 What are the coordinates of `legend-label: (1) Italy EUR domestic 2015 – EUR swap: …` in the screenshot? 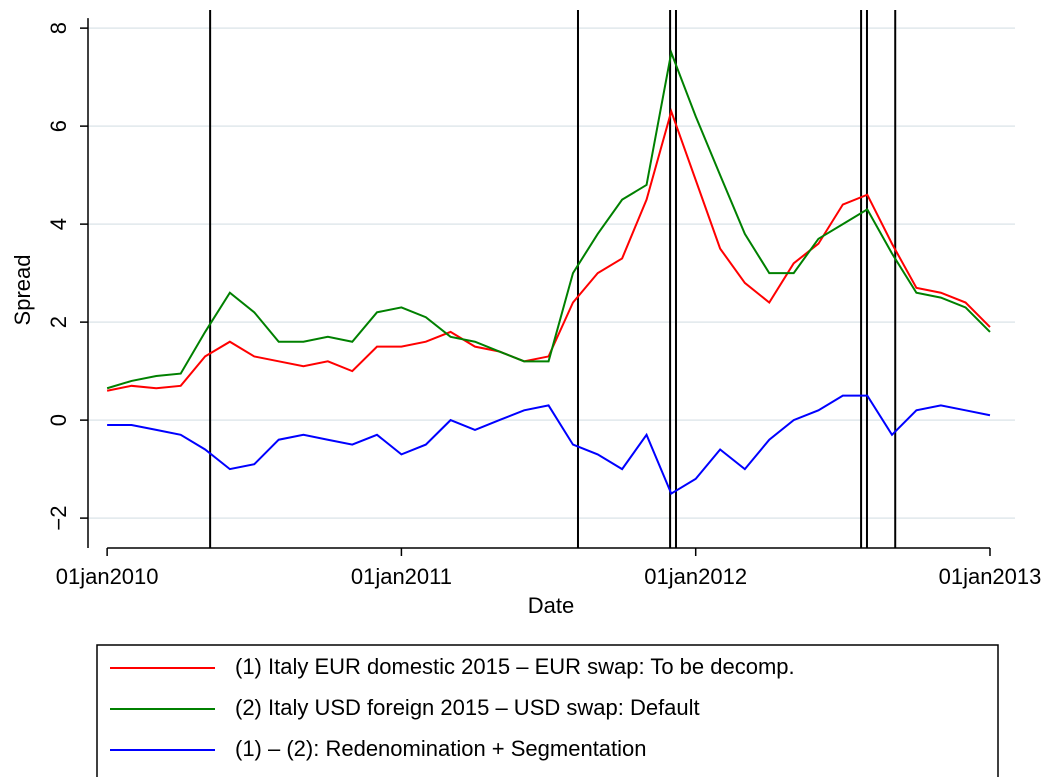 It's located at (515, 666).